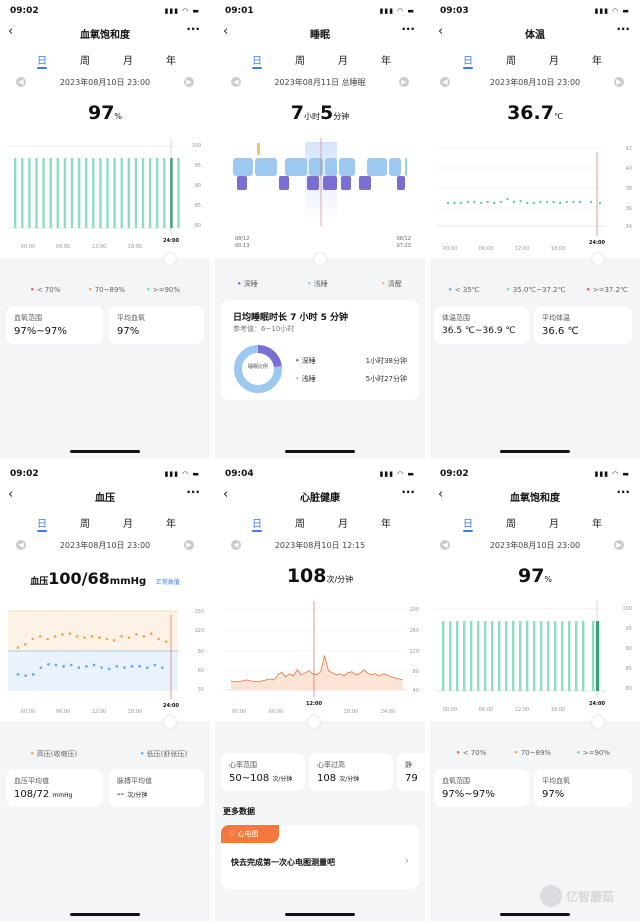  What do you see at coordinates (530, 113) in the screenshot?
I see `temperature-value: 36.7` at bounding box center [530, 113].